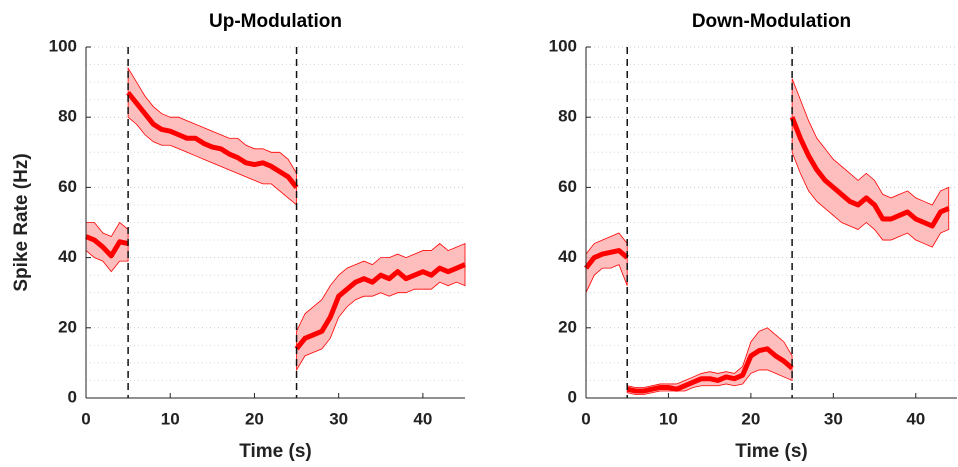 This screenshot has height=467, width=958. I want to click on y-axis-label: Spike Rate (Hz), so click(21, 222).